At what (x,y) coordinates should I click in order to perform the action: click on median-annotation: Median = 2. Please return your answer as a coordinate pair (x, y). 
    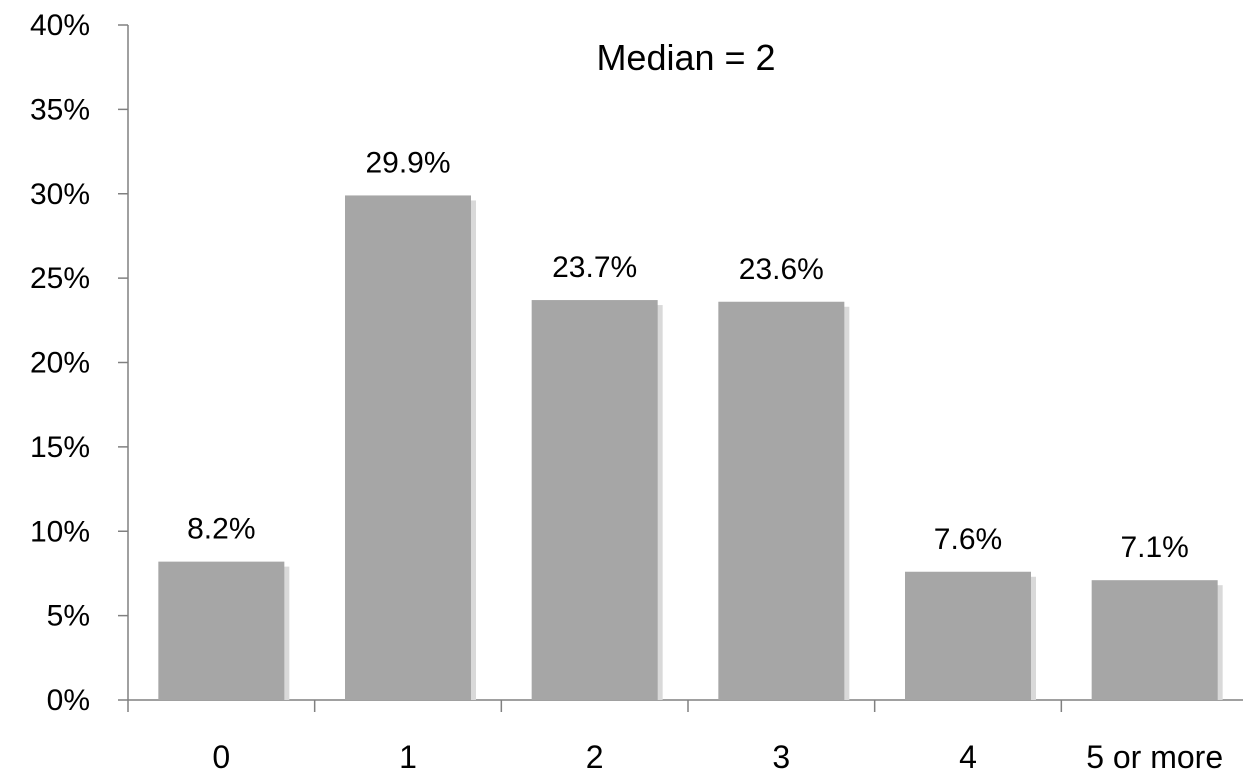
    Looking at the image, I should click on (685, 57).